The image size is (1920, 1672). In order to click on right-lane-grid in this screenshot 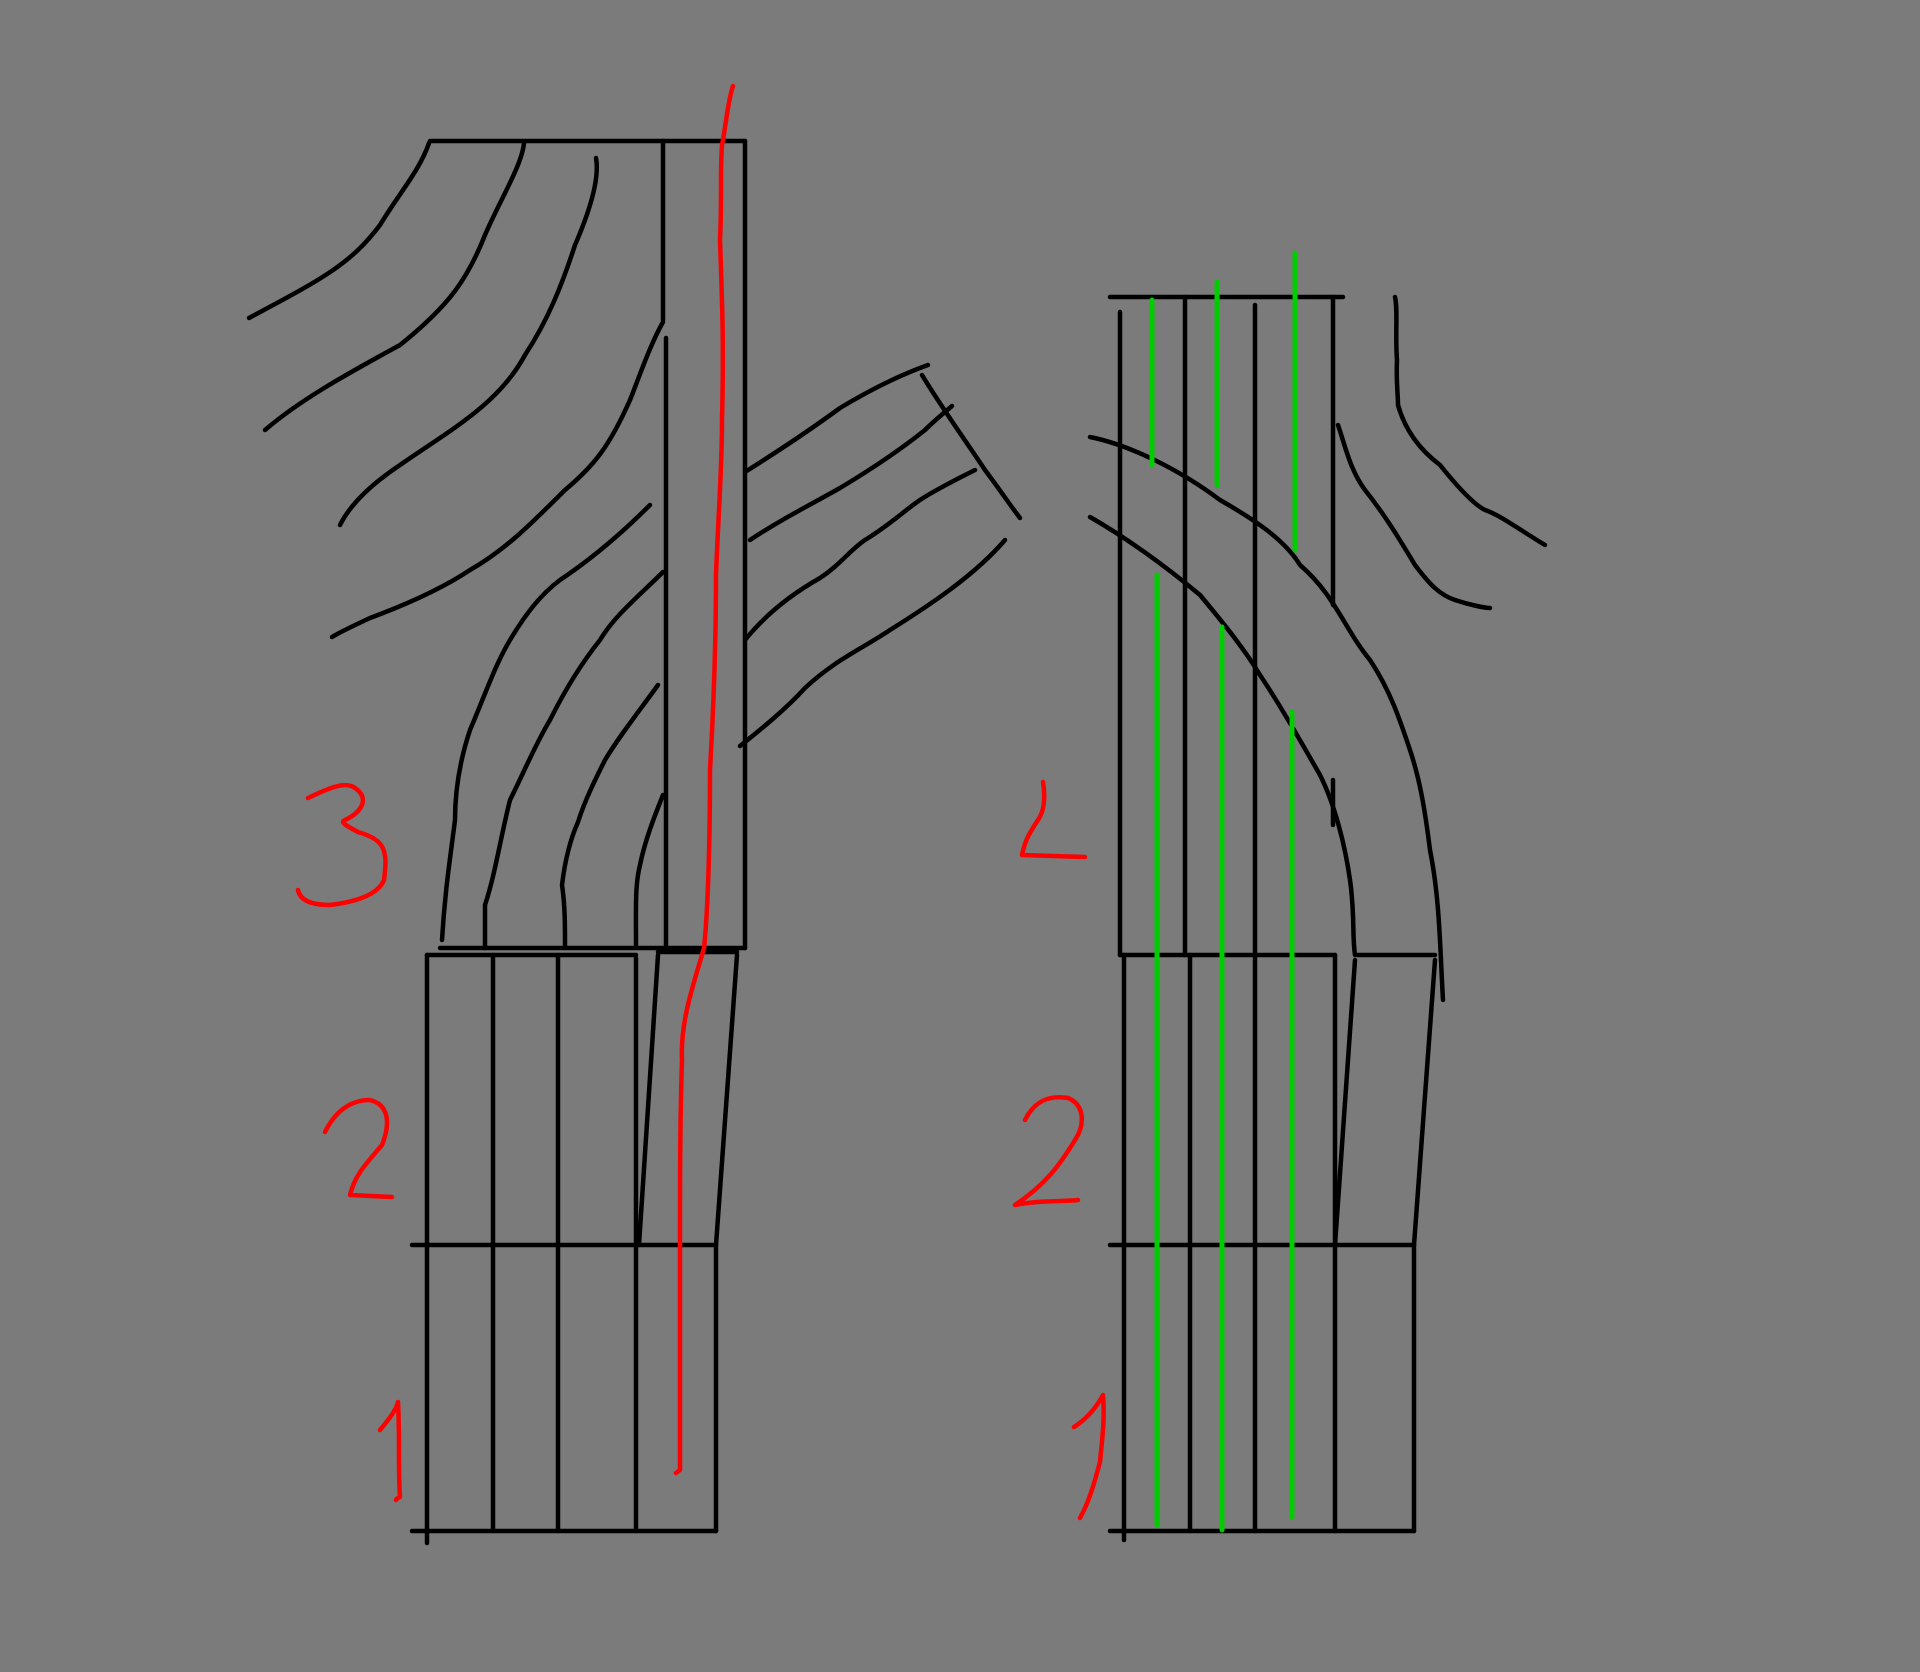, I will do `click(1272, 918)`.